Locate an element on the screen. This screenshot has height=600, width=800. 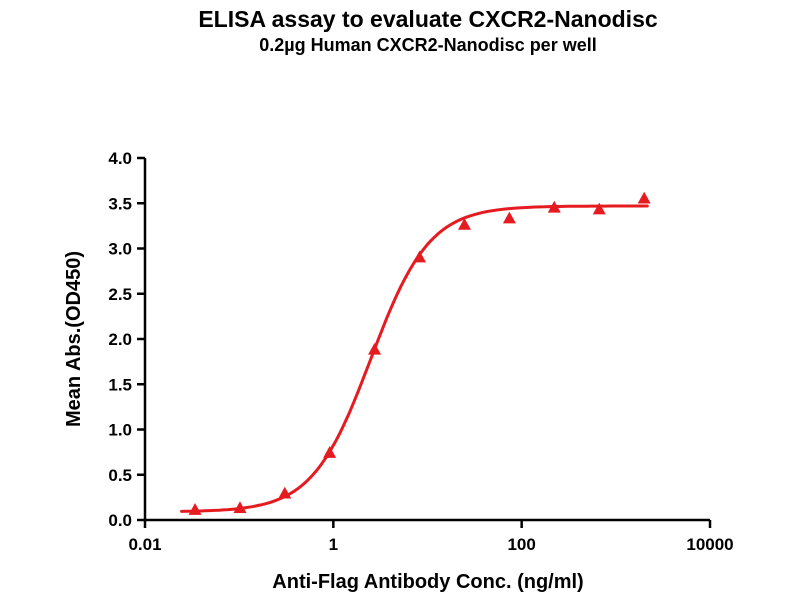
x-tick-label: 10000 is located at coordinates (709, 544).